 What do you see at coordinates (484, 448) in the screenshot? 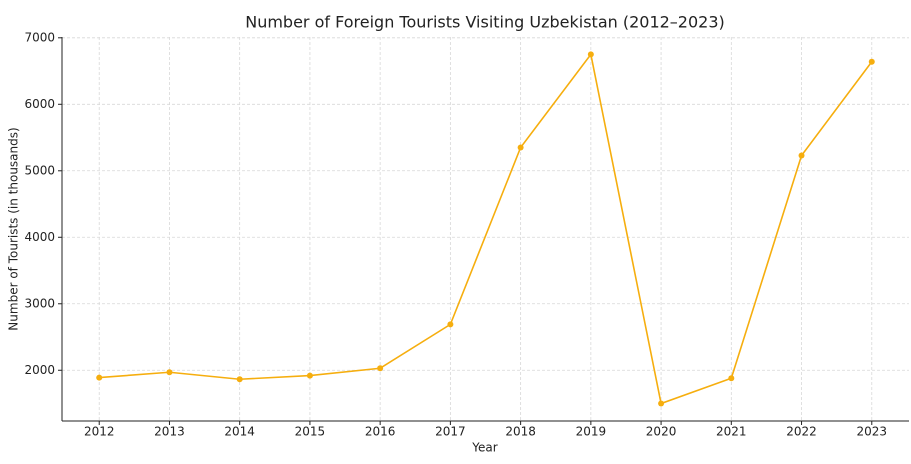
I see `x-axis-label: Year` at bounding box center [484, 448].